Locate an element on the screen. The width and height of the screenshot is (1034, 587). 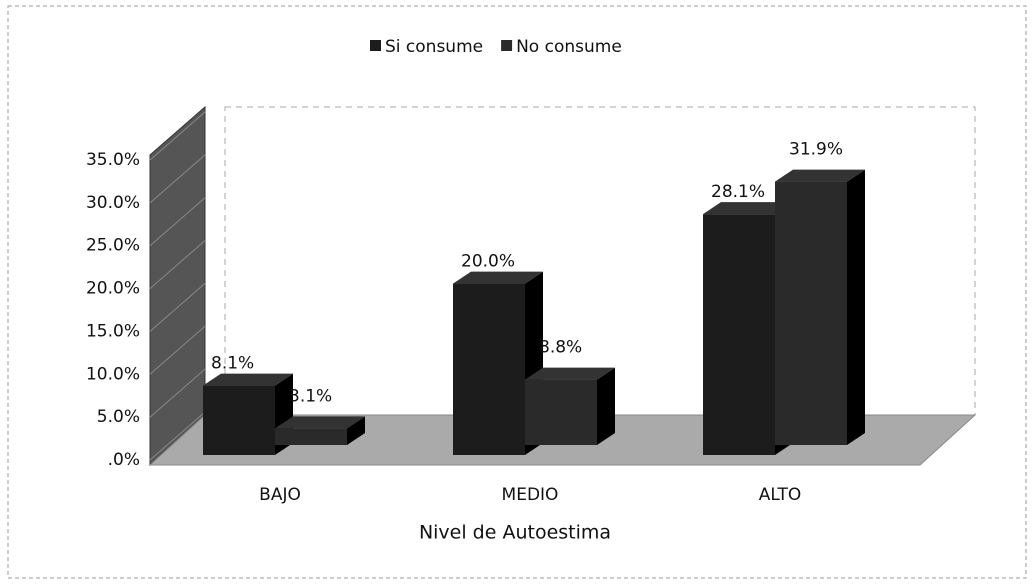
y-tick-label: 35.0% is located at coordinates (113, 160).